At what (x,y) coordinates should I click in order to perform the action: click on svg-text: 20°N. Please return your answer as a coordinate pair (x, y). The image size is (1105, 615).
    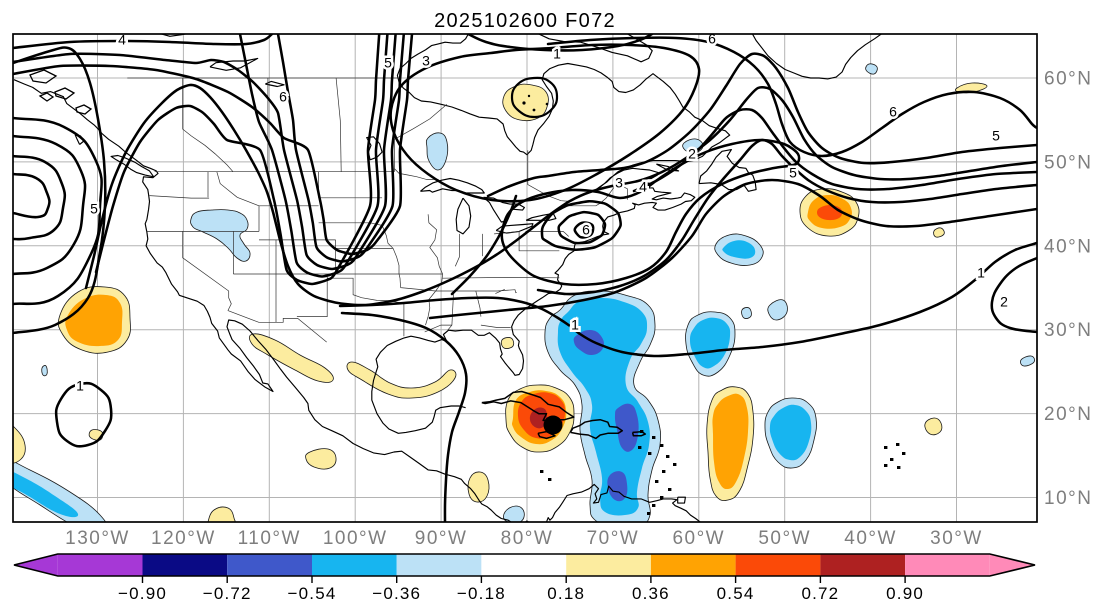
    Looking at the image, I should click on (1068, 414).